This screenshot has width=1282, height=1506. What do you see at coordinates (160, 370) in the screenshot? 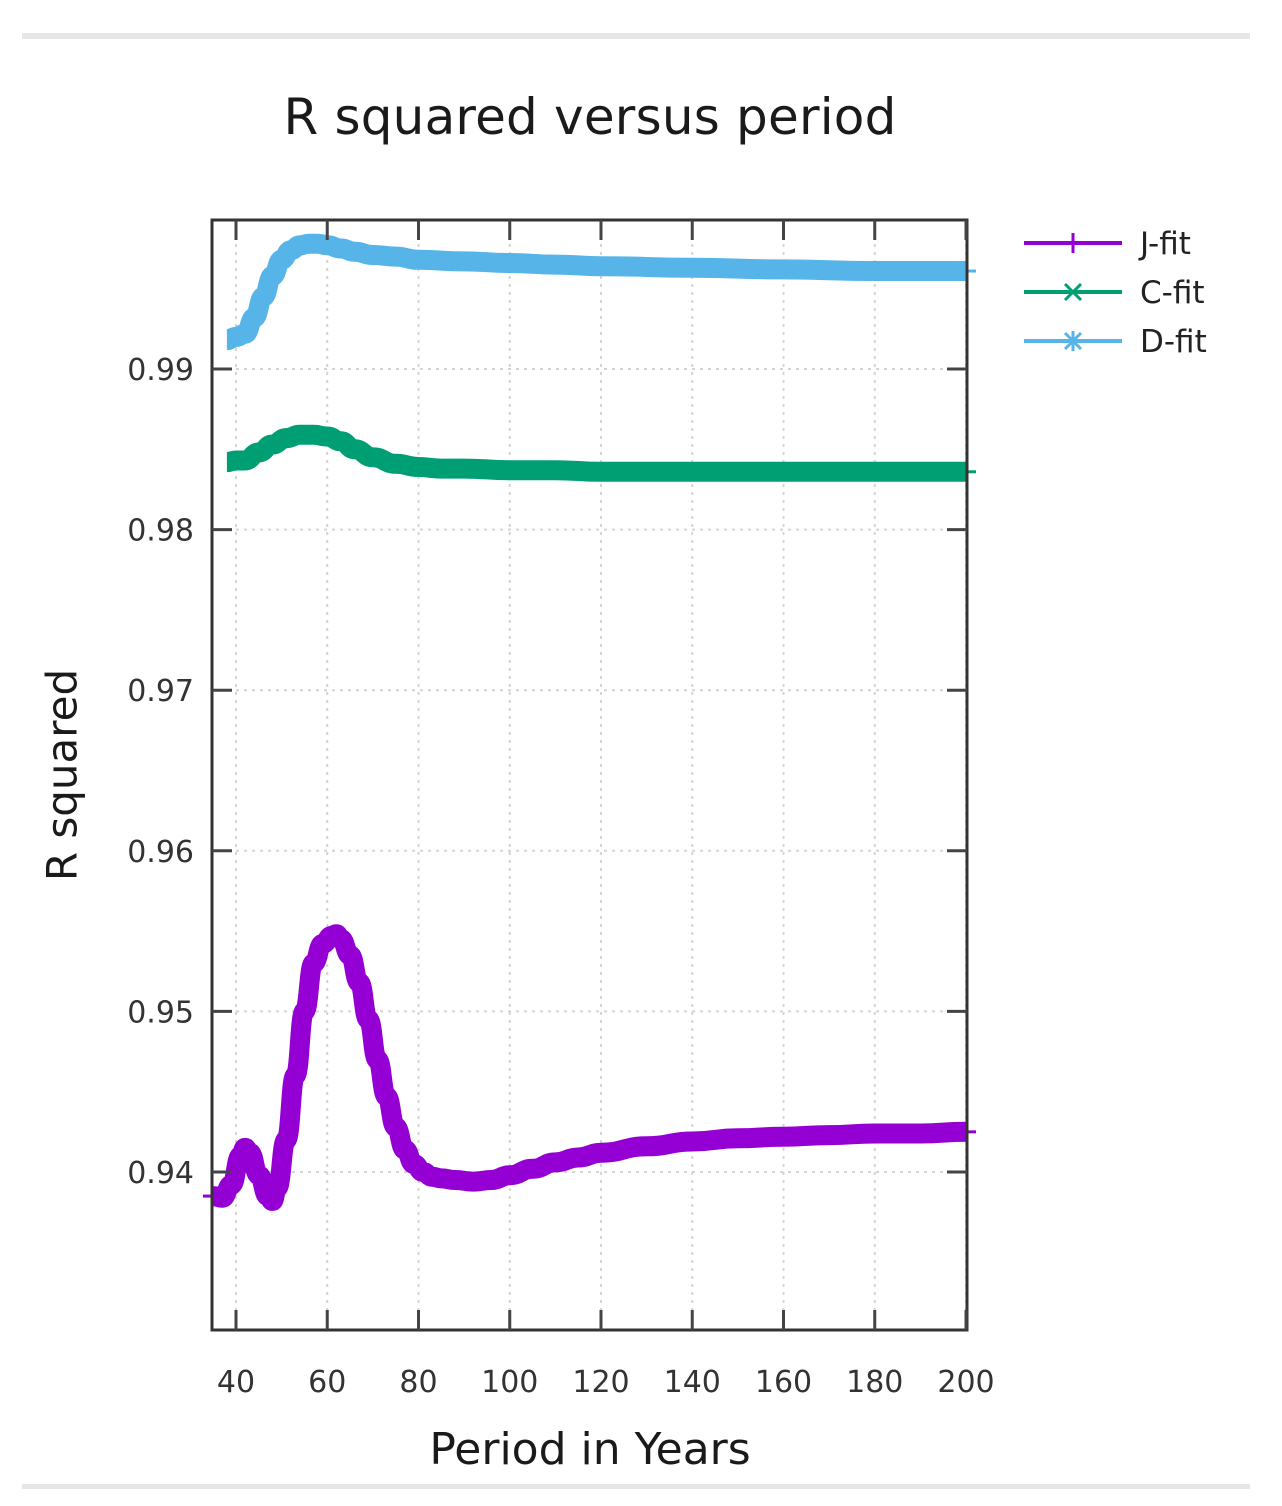
I see `y-tick-label: 0.99` at bounding box center [160, 370].